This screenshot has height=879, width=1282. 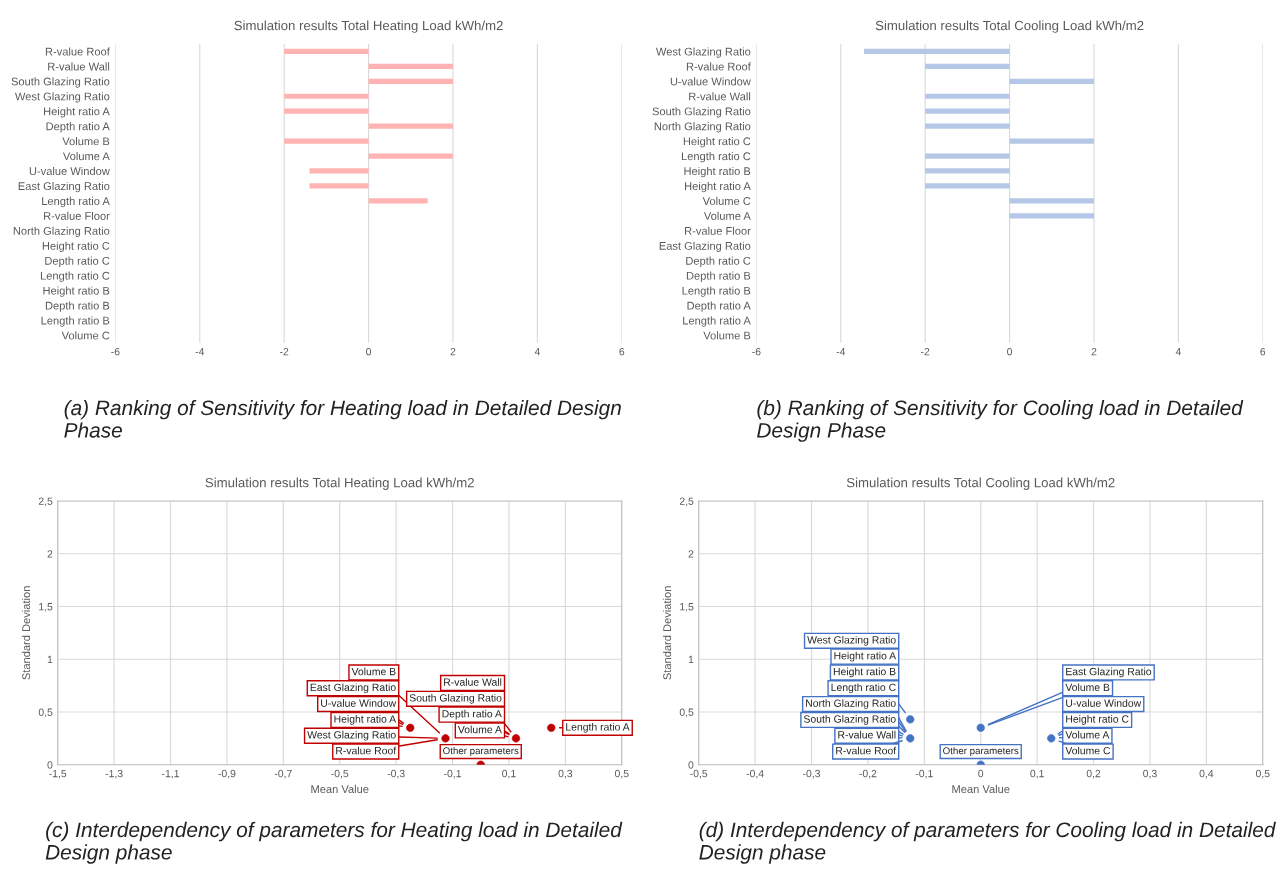 What do you see at coordinates (687, 607) in the screenshot?
I see `y-tick-label: 1,5` at bounding box center [687, 607].